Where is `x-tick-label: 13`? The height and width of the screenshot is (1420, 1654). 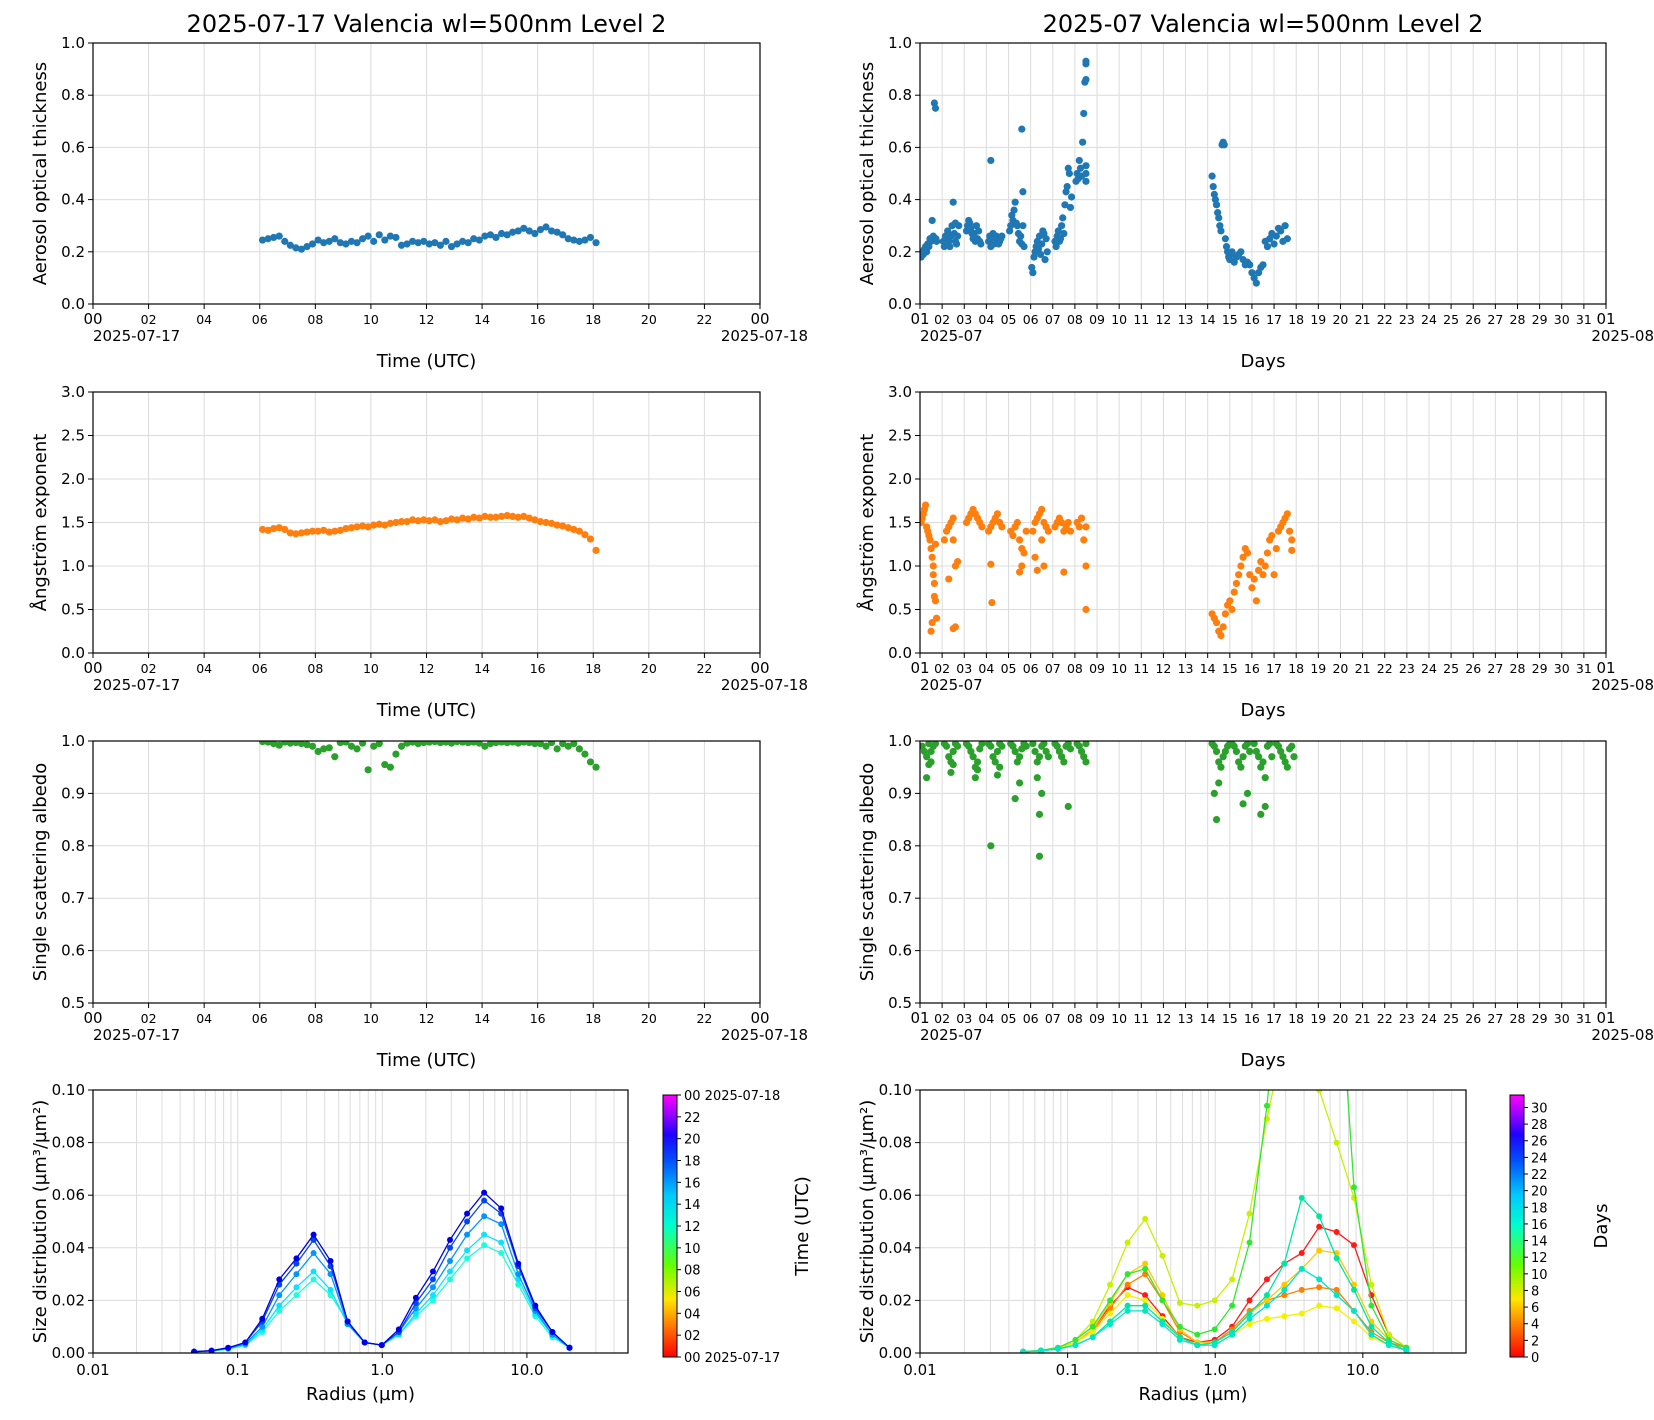
x-tick-label: 13 is located at coordinates (1186, 1018).